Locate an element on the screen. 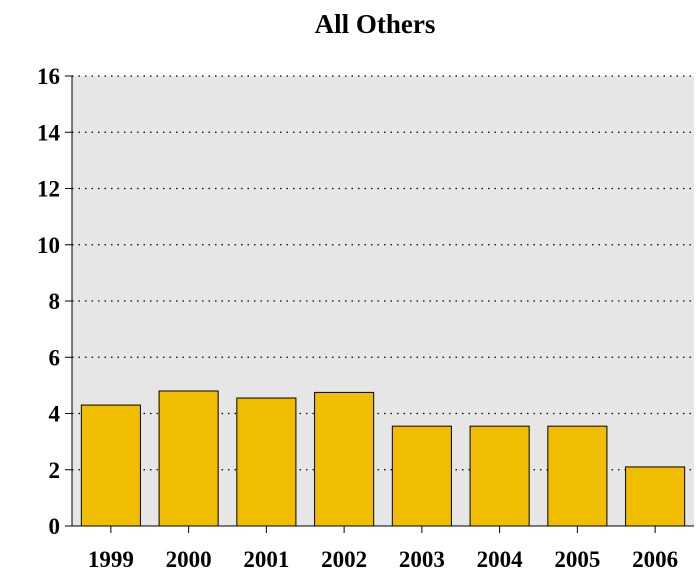 This screenshot has height=581, width=700. y-axis-ticks: 0 2 4 6 8 10 12 14 16 is located at coordinates (54, 301).